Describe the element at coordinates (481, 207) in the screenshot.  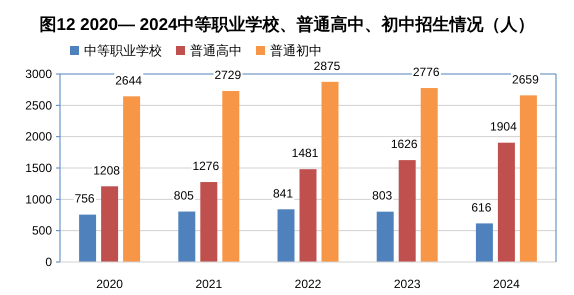
I see `data-label: 616` at that location.